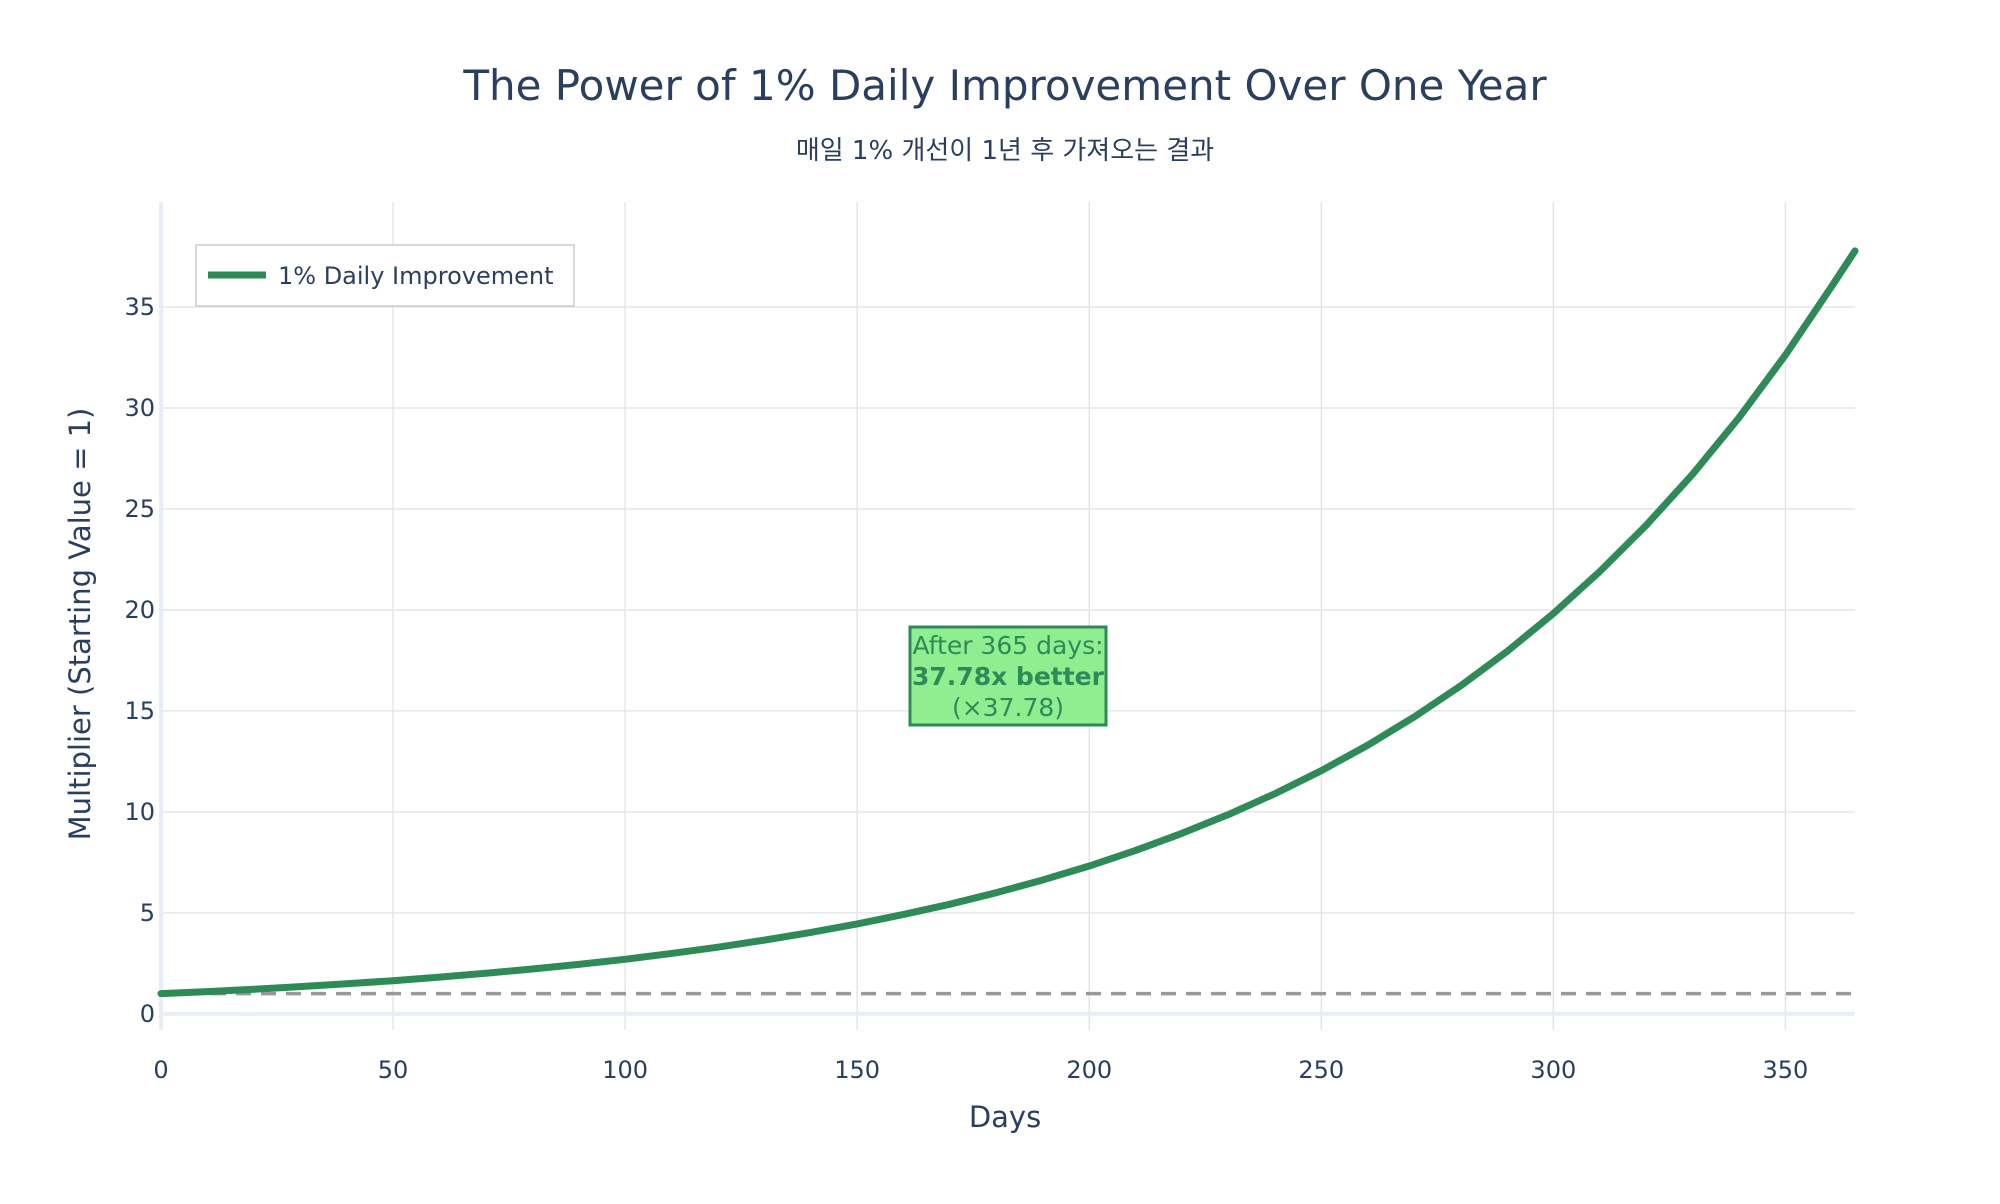 The image size is (2000, 1204). Describe the element at coordinates (1553, 1070) in the screenshot. I see `x-tick-label: 300` at that location.